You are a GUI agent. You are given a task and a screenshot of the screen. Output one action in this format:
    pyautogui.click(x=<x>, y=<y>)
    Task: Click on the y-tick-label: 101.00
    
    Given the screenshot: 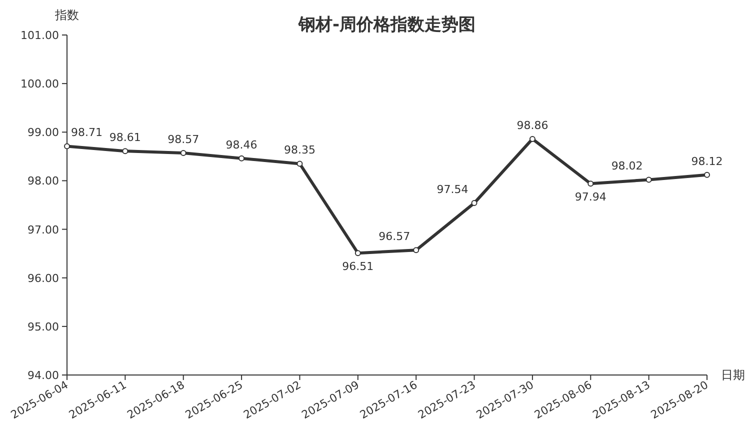 What is the action you would take?
    pyautogui.click(x=39, y=35)
    